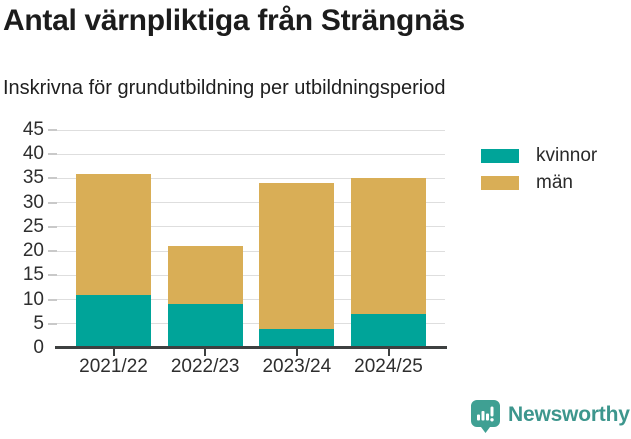 The height and width of the screenshot is (439, 631). I want to click on bar-segment-män-2024/25, so click(388, 246).